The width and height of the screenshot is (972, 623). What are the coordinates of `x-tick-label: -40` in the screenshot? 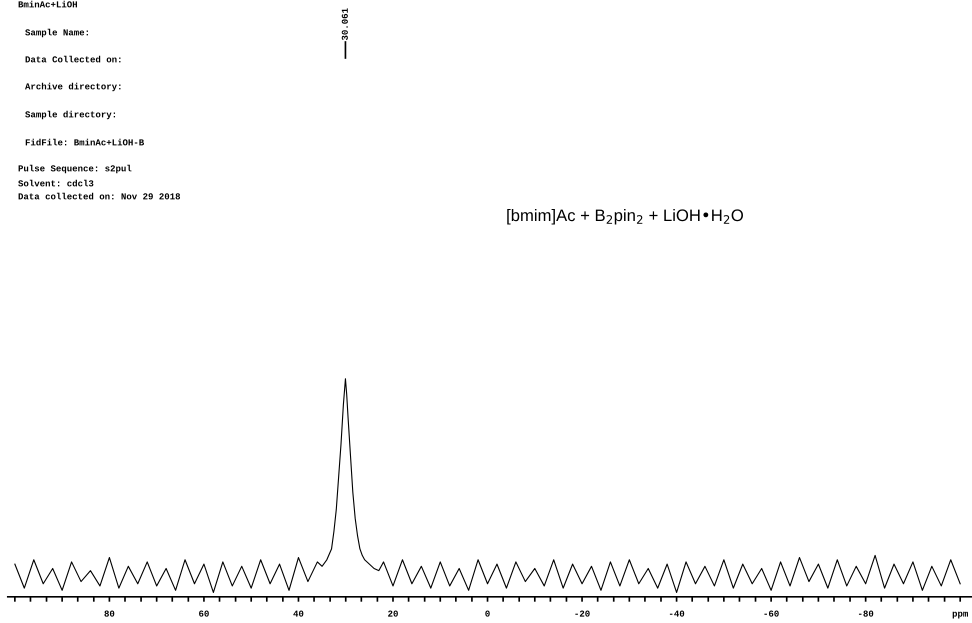 It's located at (677, 613).